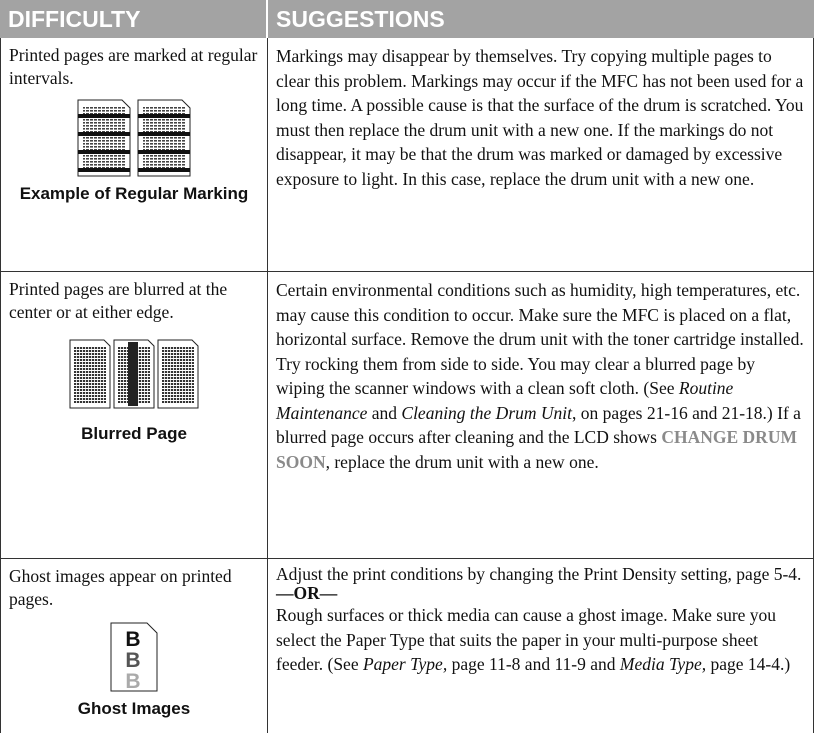 The image size is (814, 733). Describe the element at coordinates (536, 449) in the screenshot. I see `text-run: CHANGE DRUM SOON` at that location.